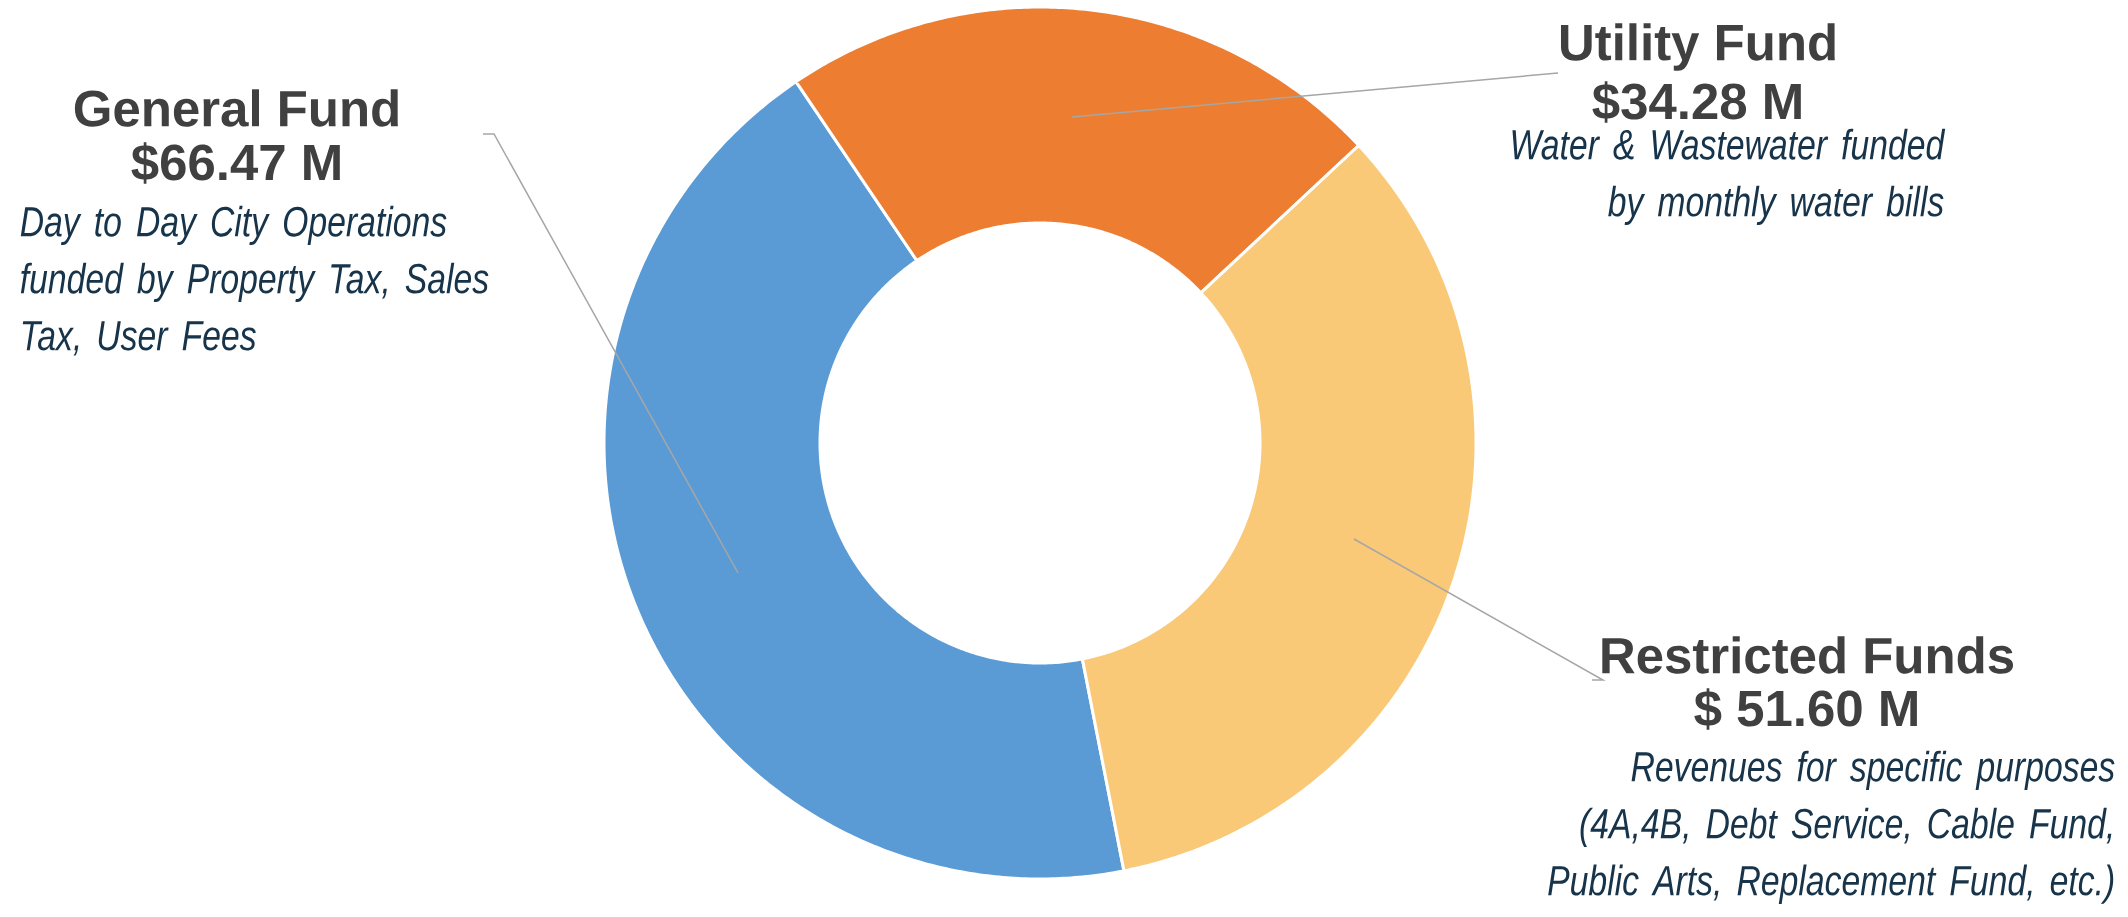 The image size is (2128, 917). I want to click on data-label: $66.47 M, so click(235, 163).